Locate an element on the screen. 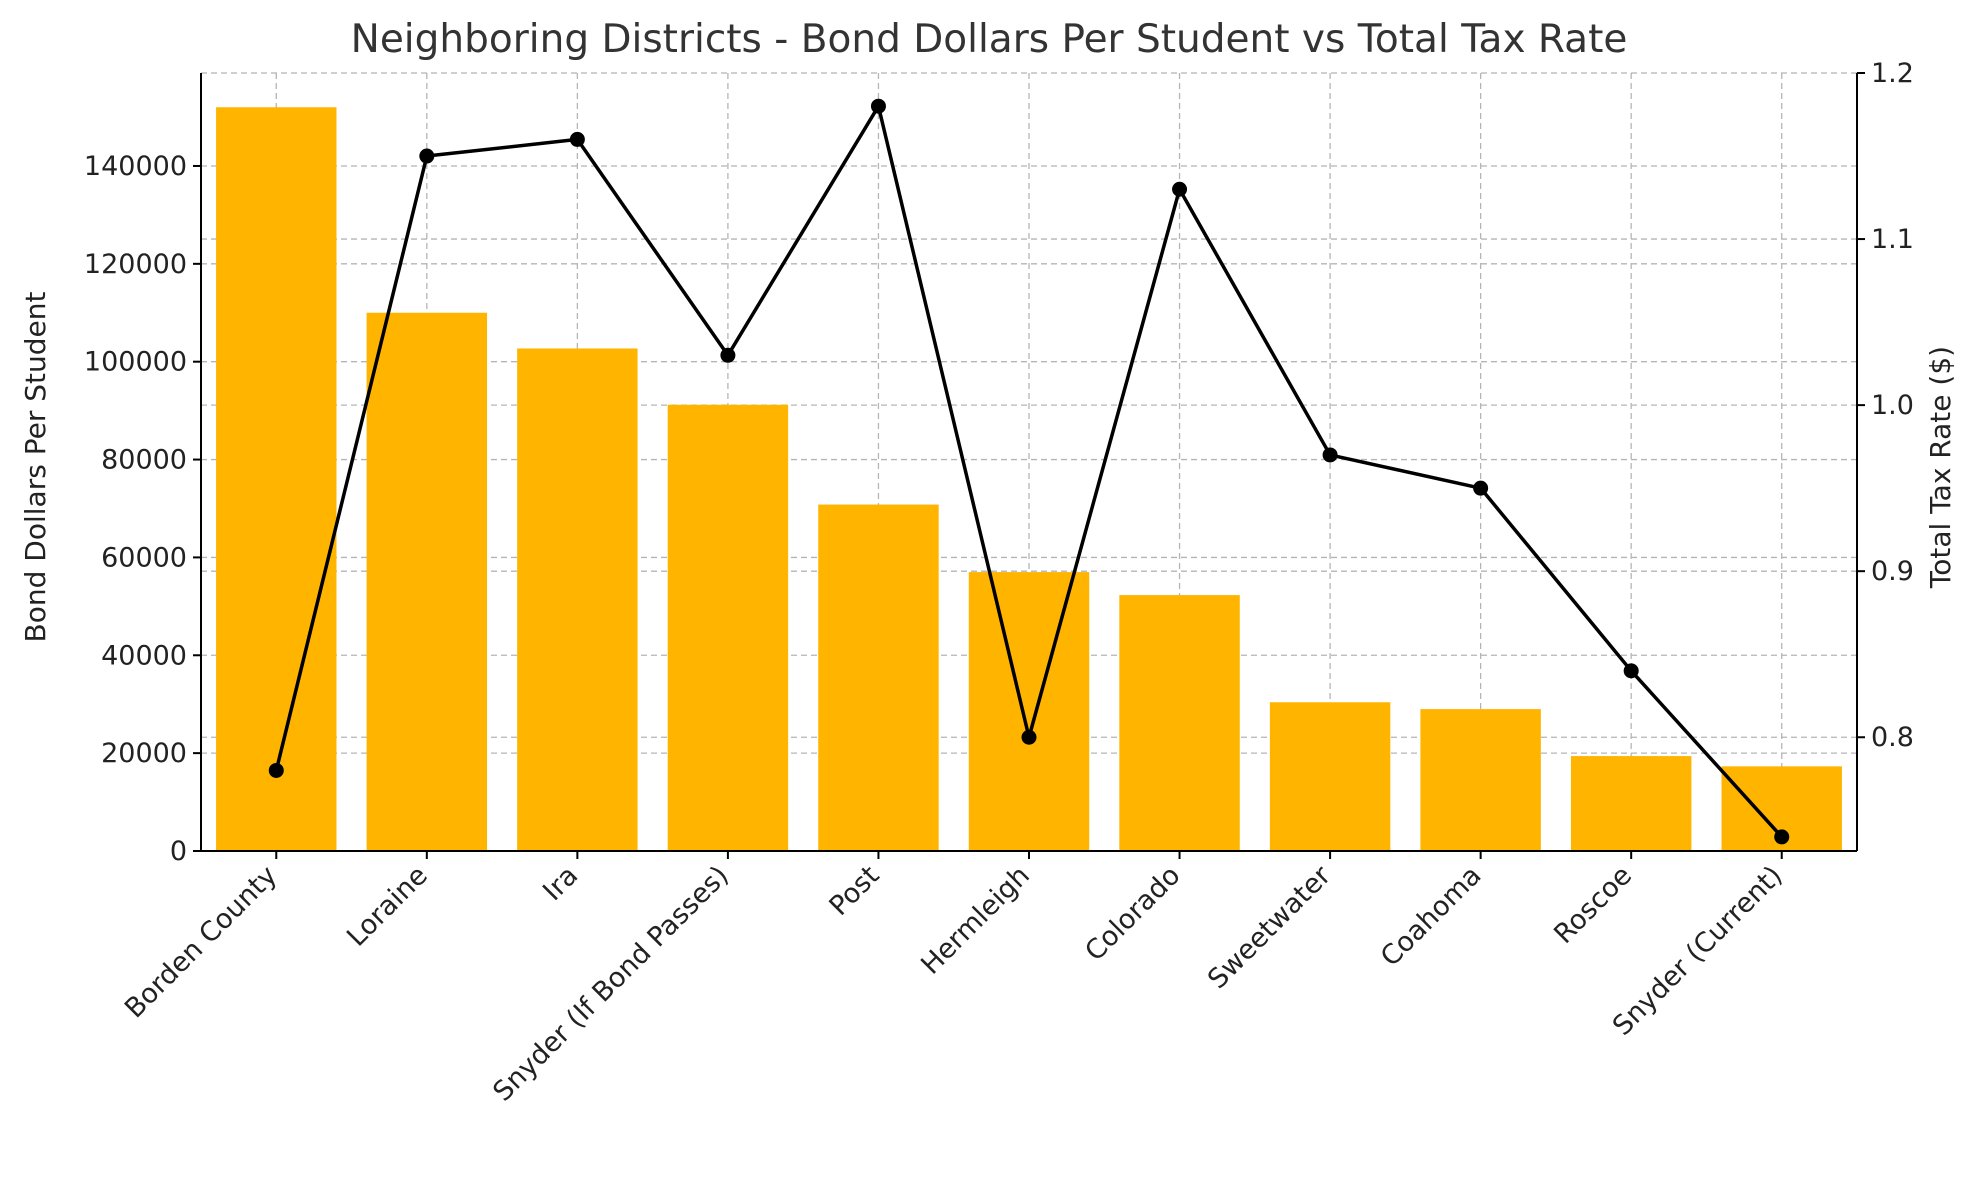 The width and height of the screenshot is (1979, 1180). left-tick-label-1: 20000 is located at coordinates (144, 753).